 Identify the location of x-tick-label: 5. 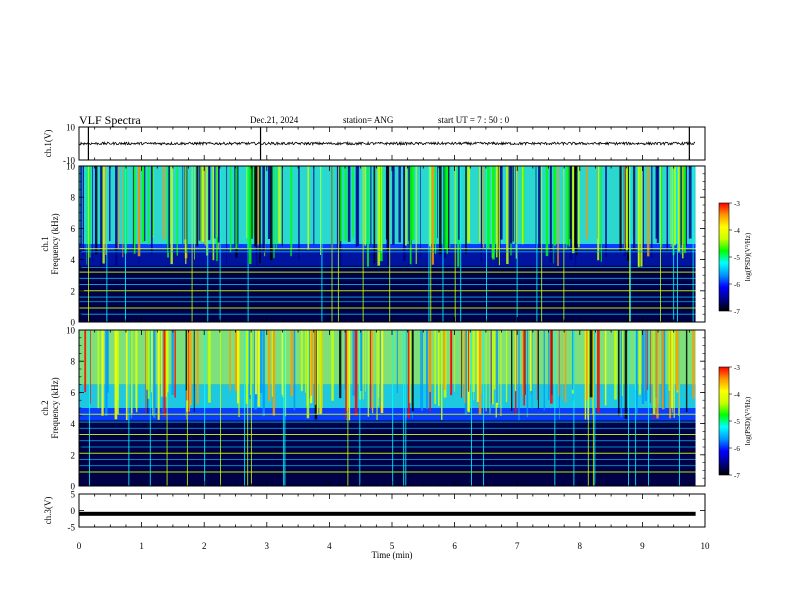
(392, 546).